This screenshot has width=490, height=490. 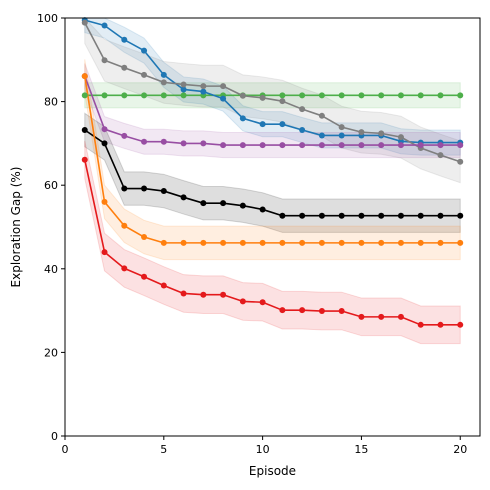 I want to click on y-tick-label: 80, so click(x=51, y=102).